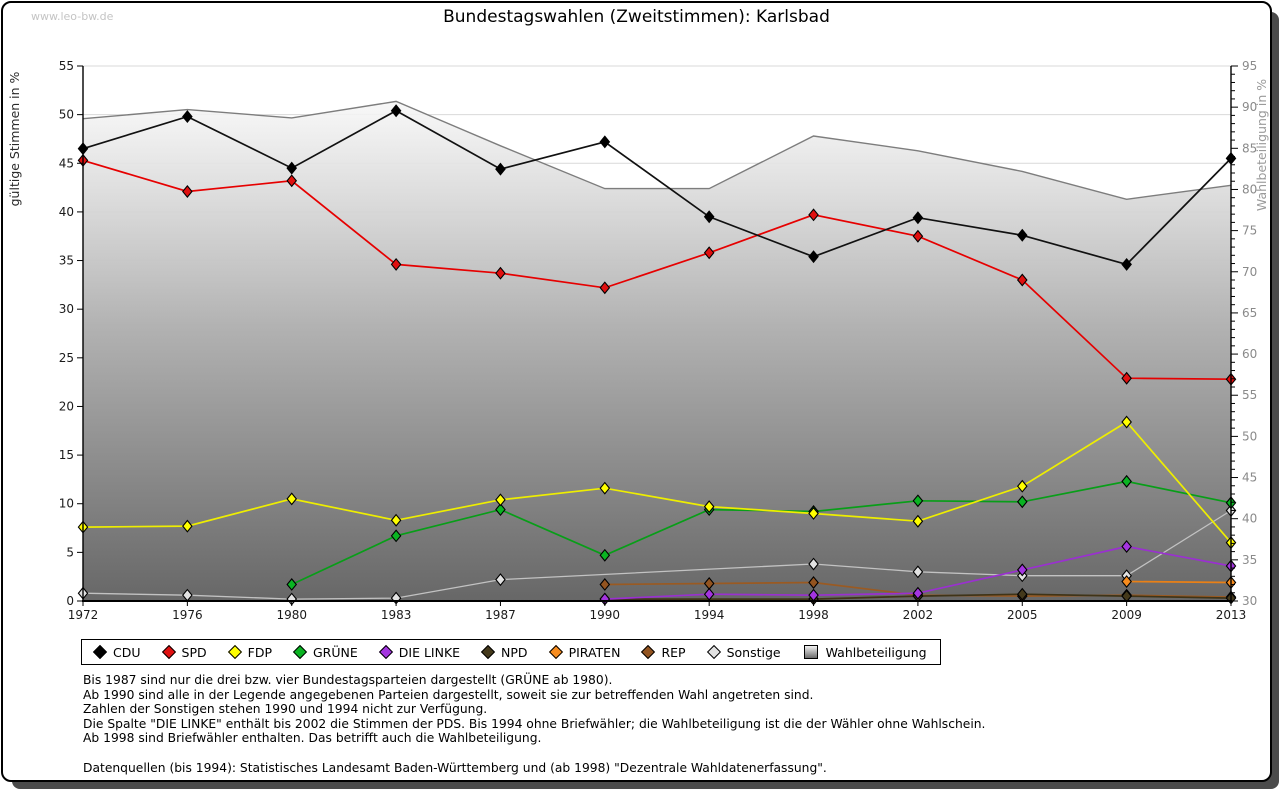 This screenshot has width=1280, height=791. I want to click on legend-item-cdu: CDU, so click(116, 652).